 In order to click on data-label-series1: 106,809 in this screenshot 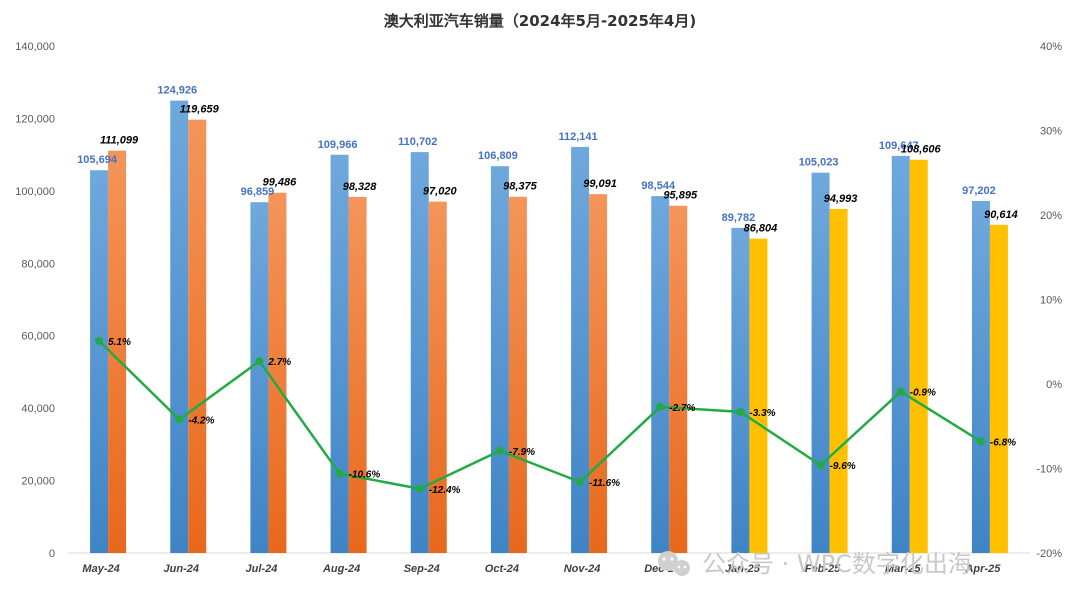, I will do `click(498, 156)`.